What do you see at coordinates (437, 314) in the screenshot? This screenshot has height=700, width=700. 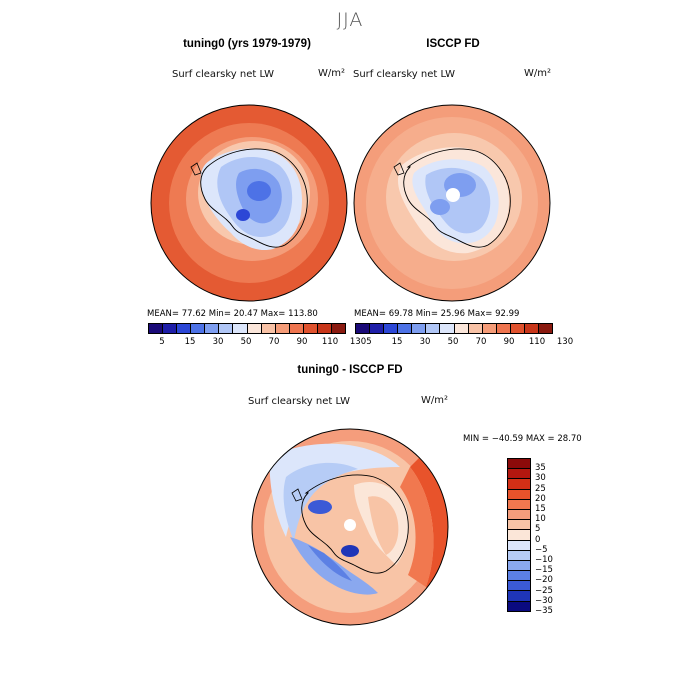 I see `panel-stats-obs: MEAN= 69.78 Min= 25.96 Max= 92.99` at bounding box center [437, 314].